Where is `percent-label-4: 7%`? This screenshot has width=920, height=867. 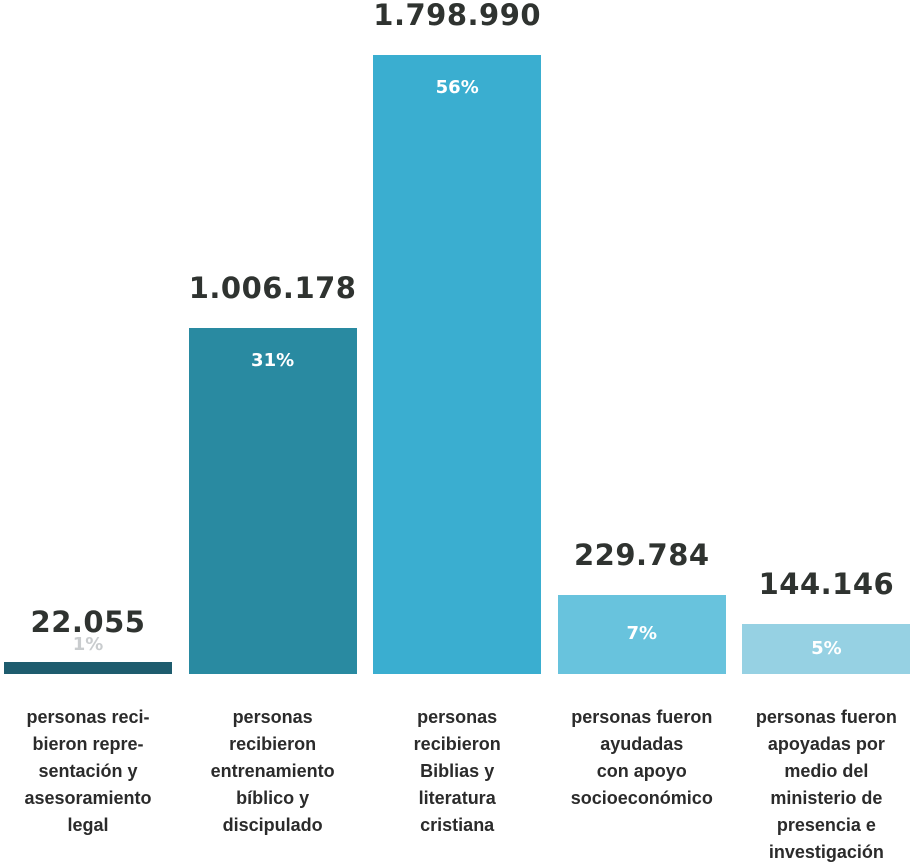 percent-label-4: 7% is located at coordinates (642, 634).